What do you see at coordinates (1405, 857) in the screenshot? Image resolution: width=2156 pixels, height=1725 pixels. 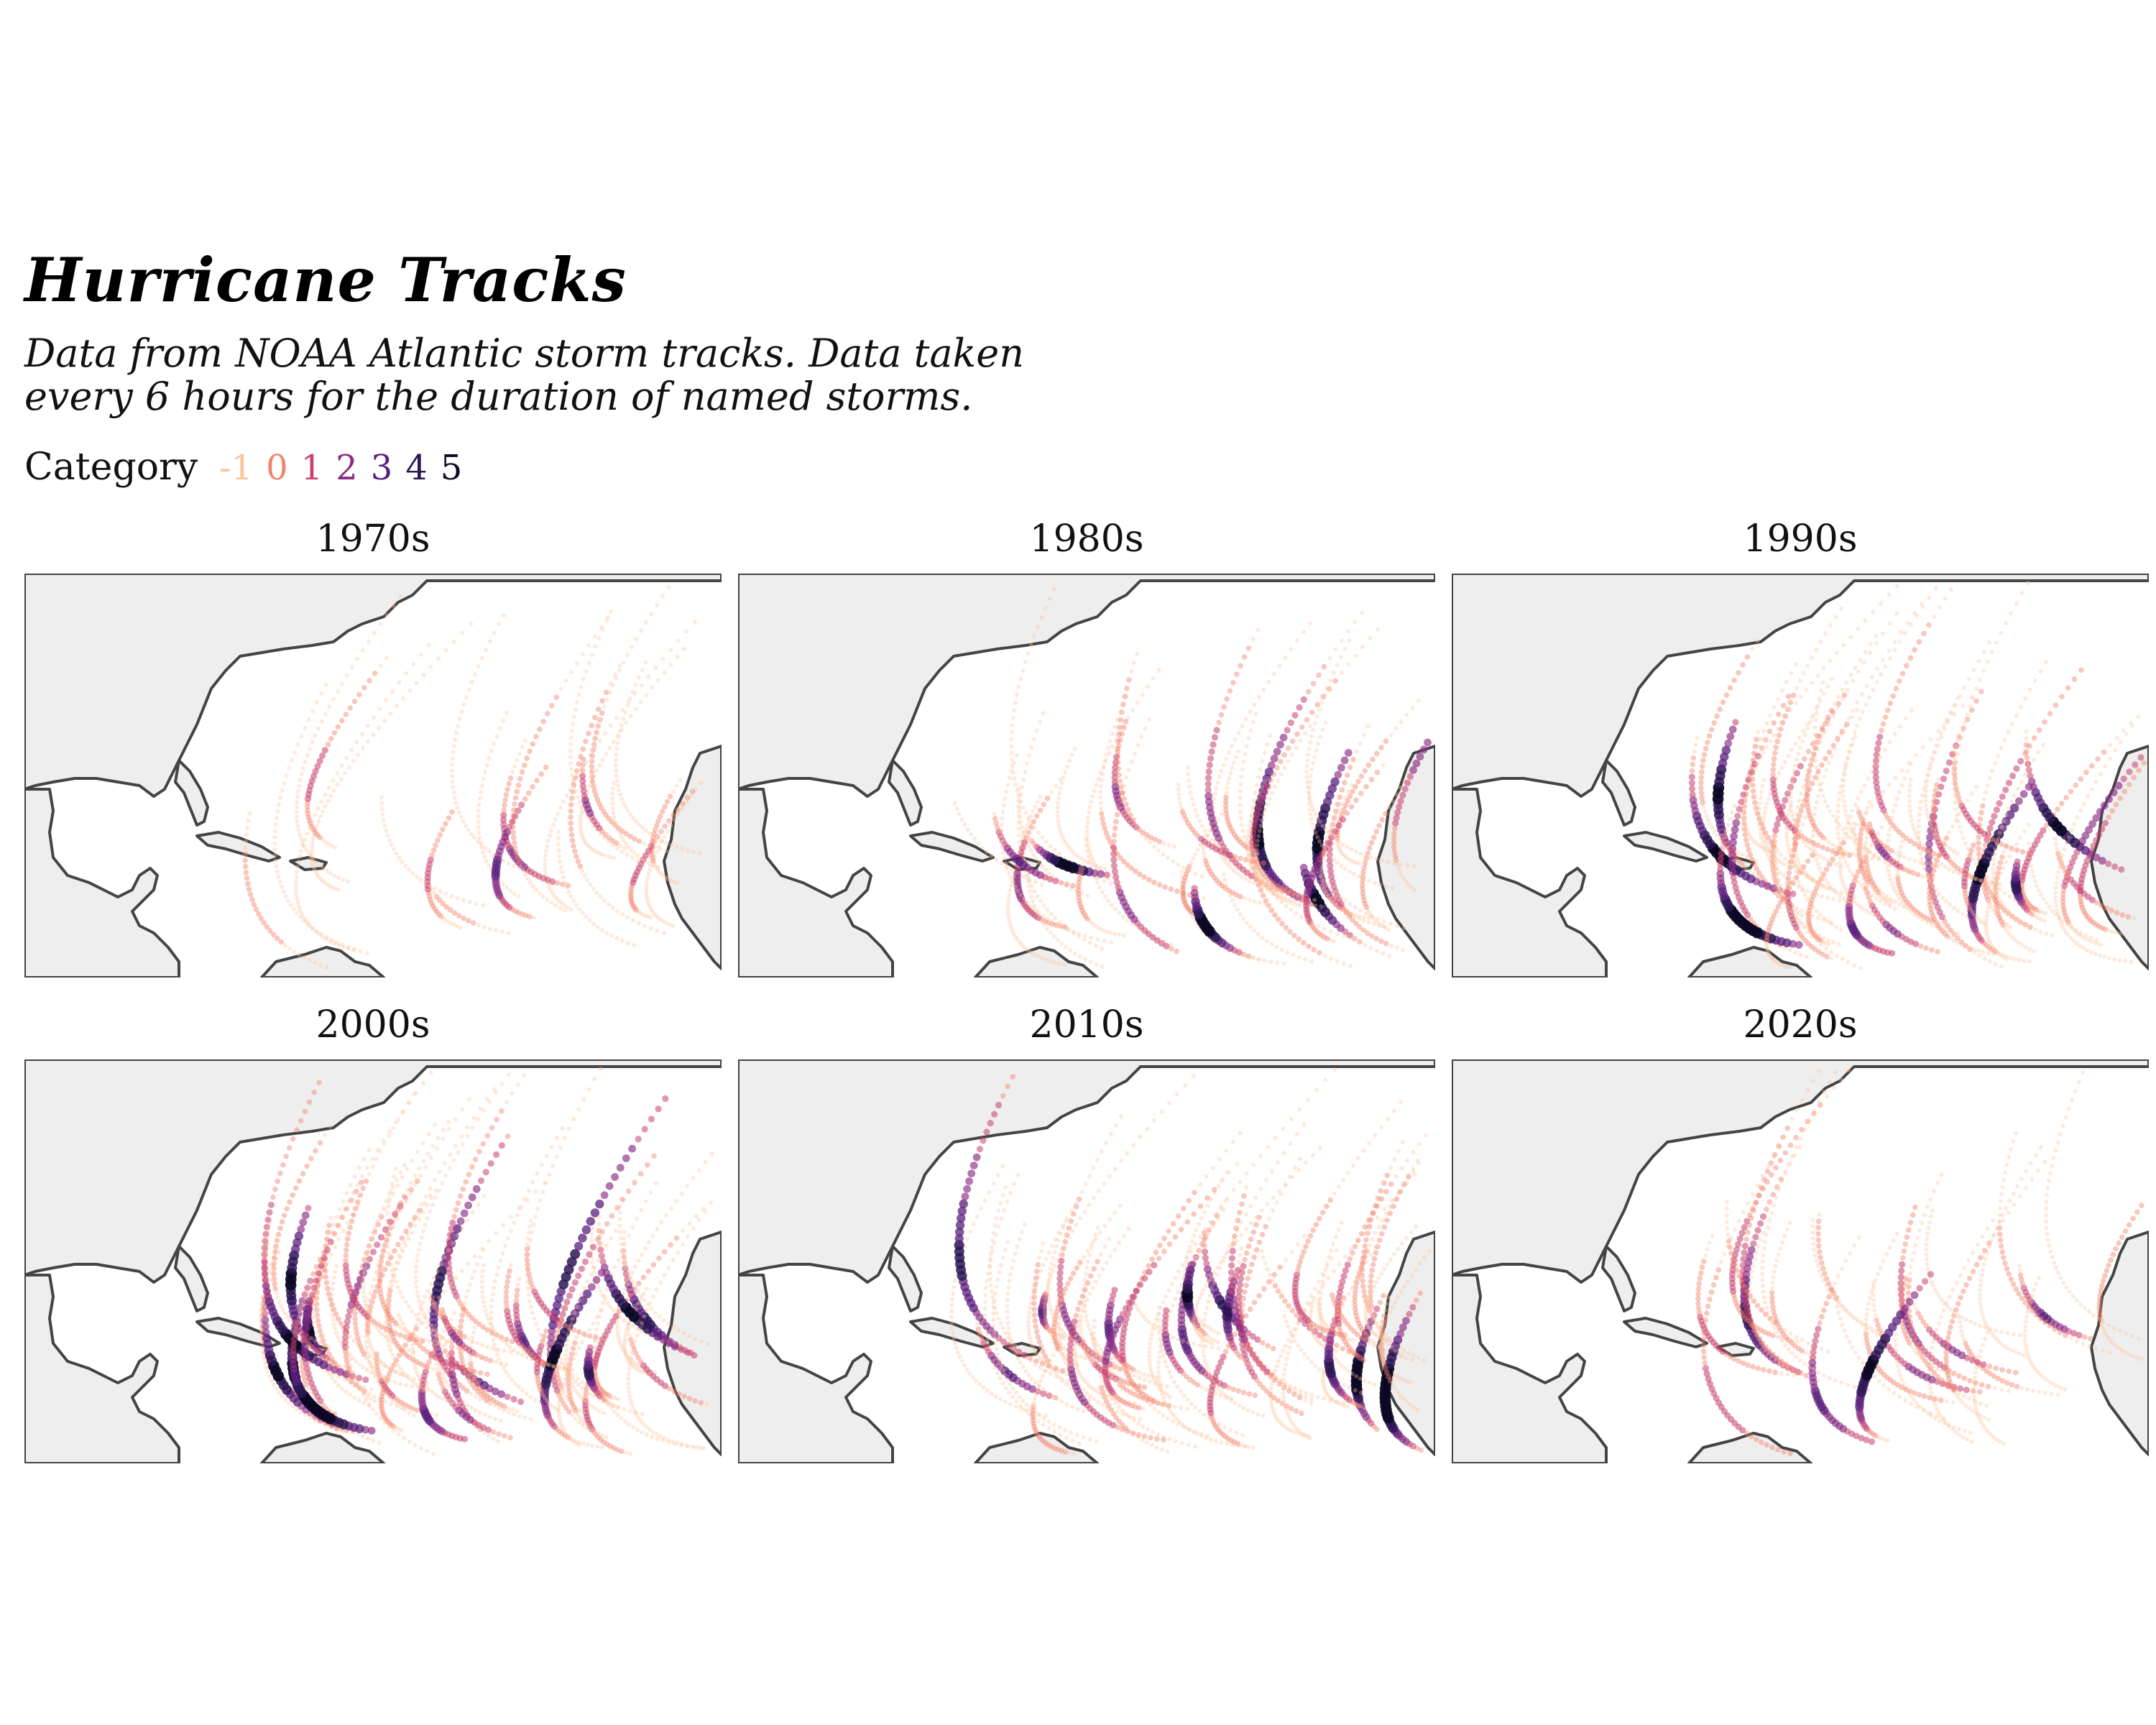 I see `africa-land` at bounding box center [1405, 857].